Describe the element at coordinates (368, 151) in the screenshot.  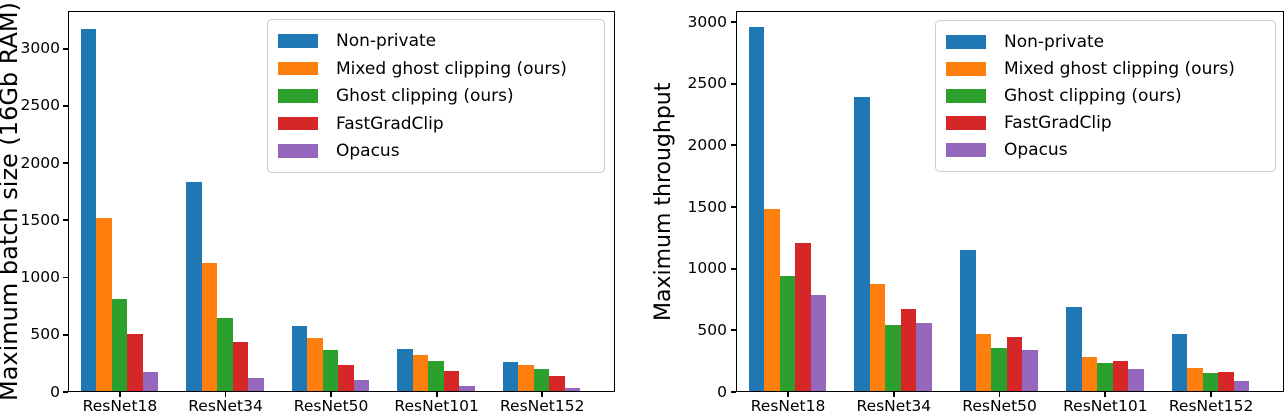
I see `legend-label: Opacus` at that location.